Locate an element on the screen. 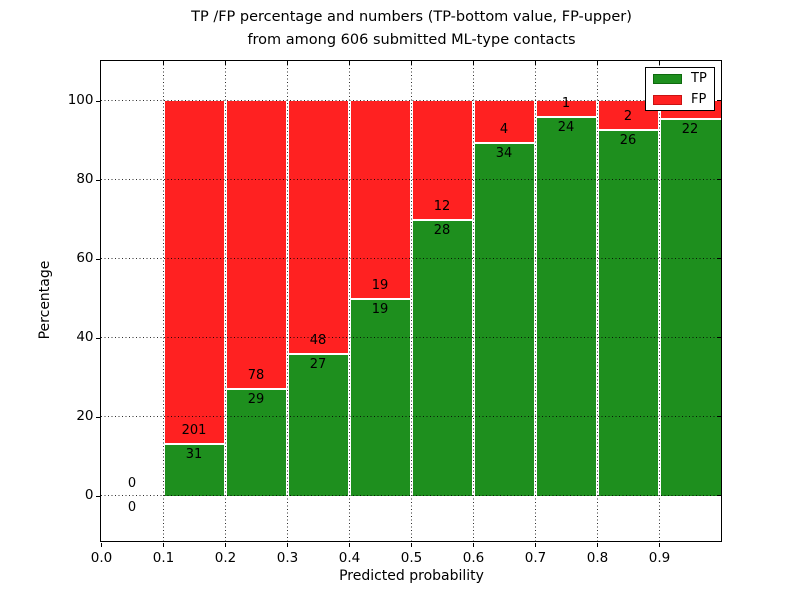 This screenshot has height=600, width=800. top-tick-0.7 is located at coordinates (535, 63).